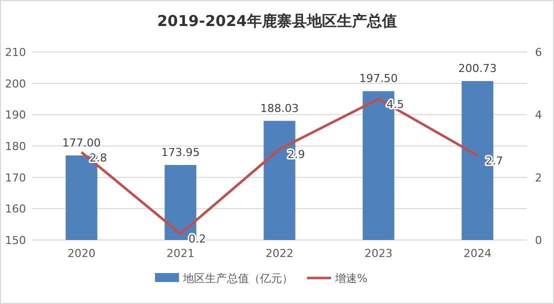  I want to click on chart-title: 2019-2024年鹿寨县地区生产总值, so click(277, 21).